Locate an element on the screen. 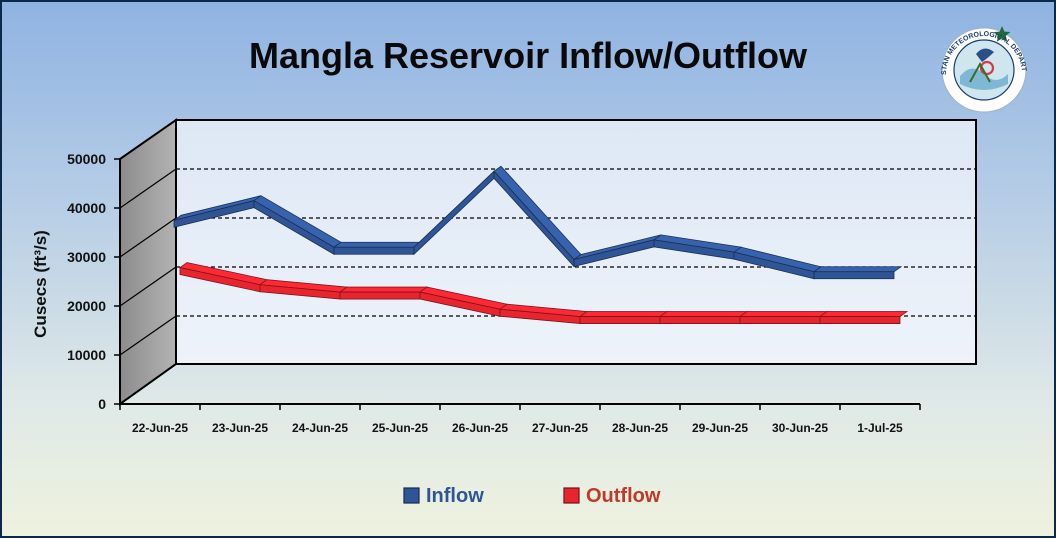  legend-label: Outflow is located at coordinates (623, 496).